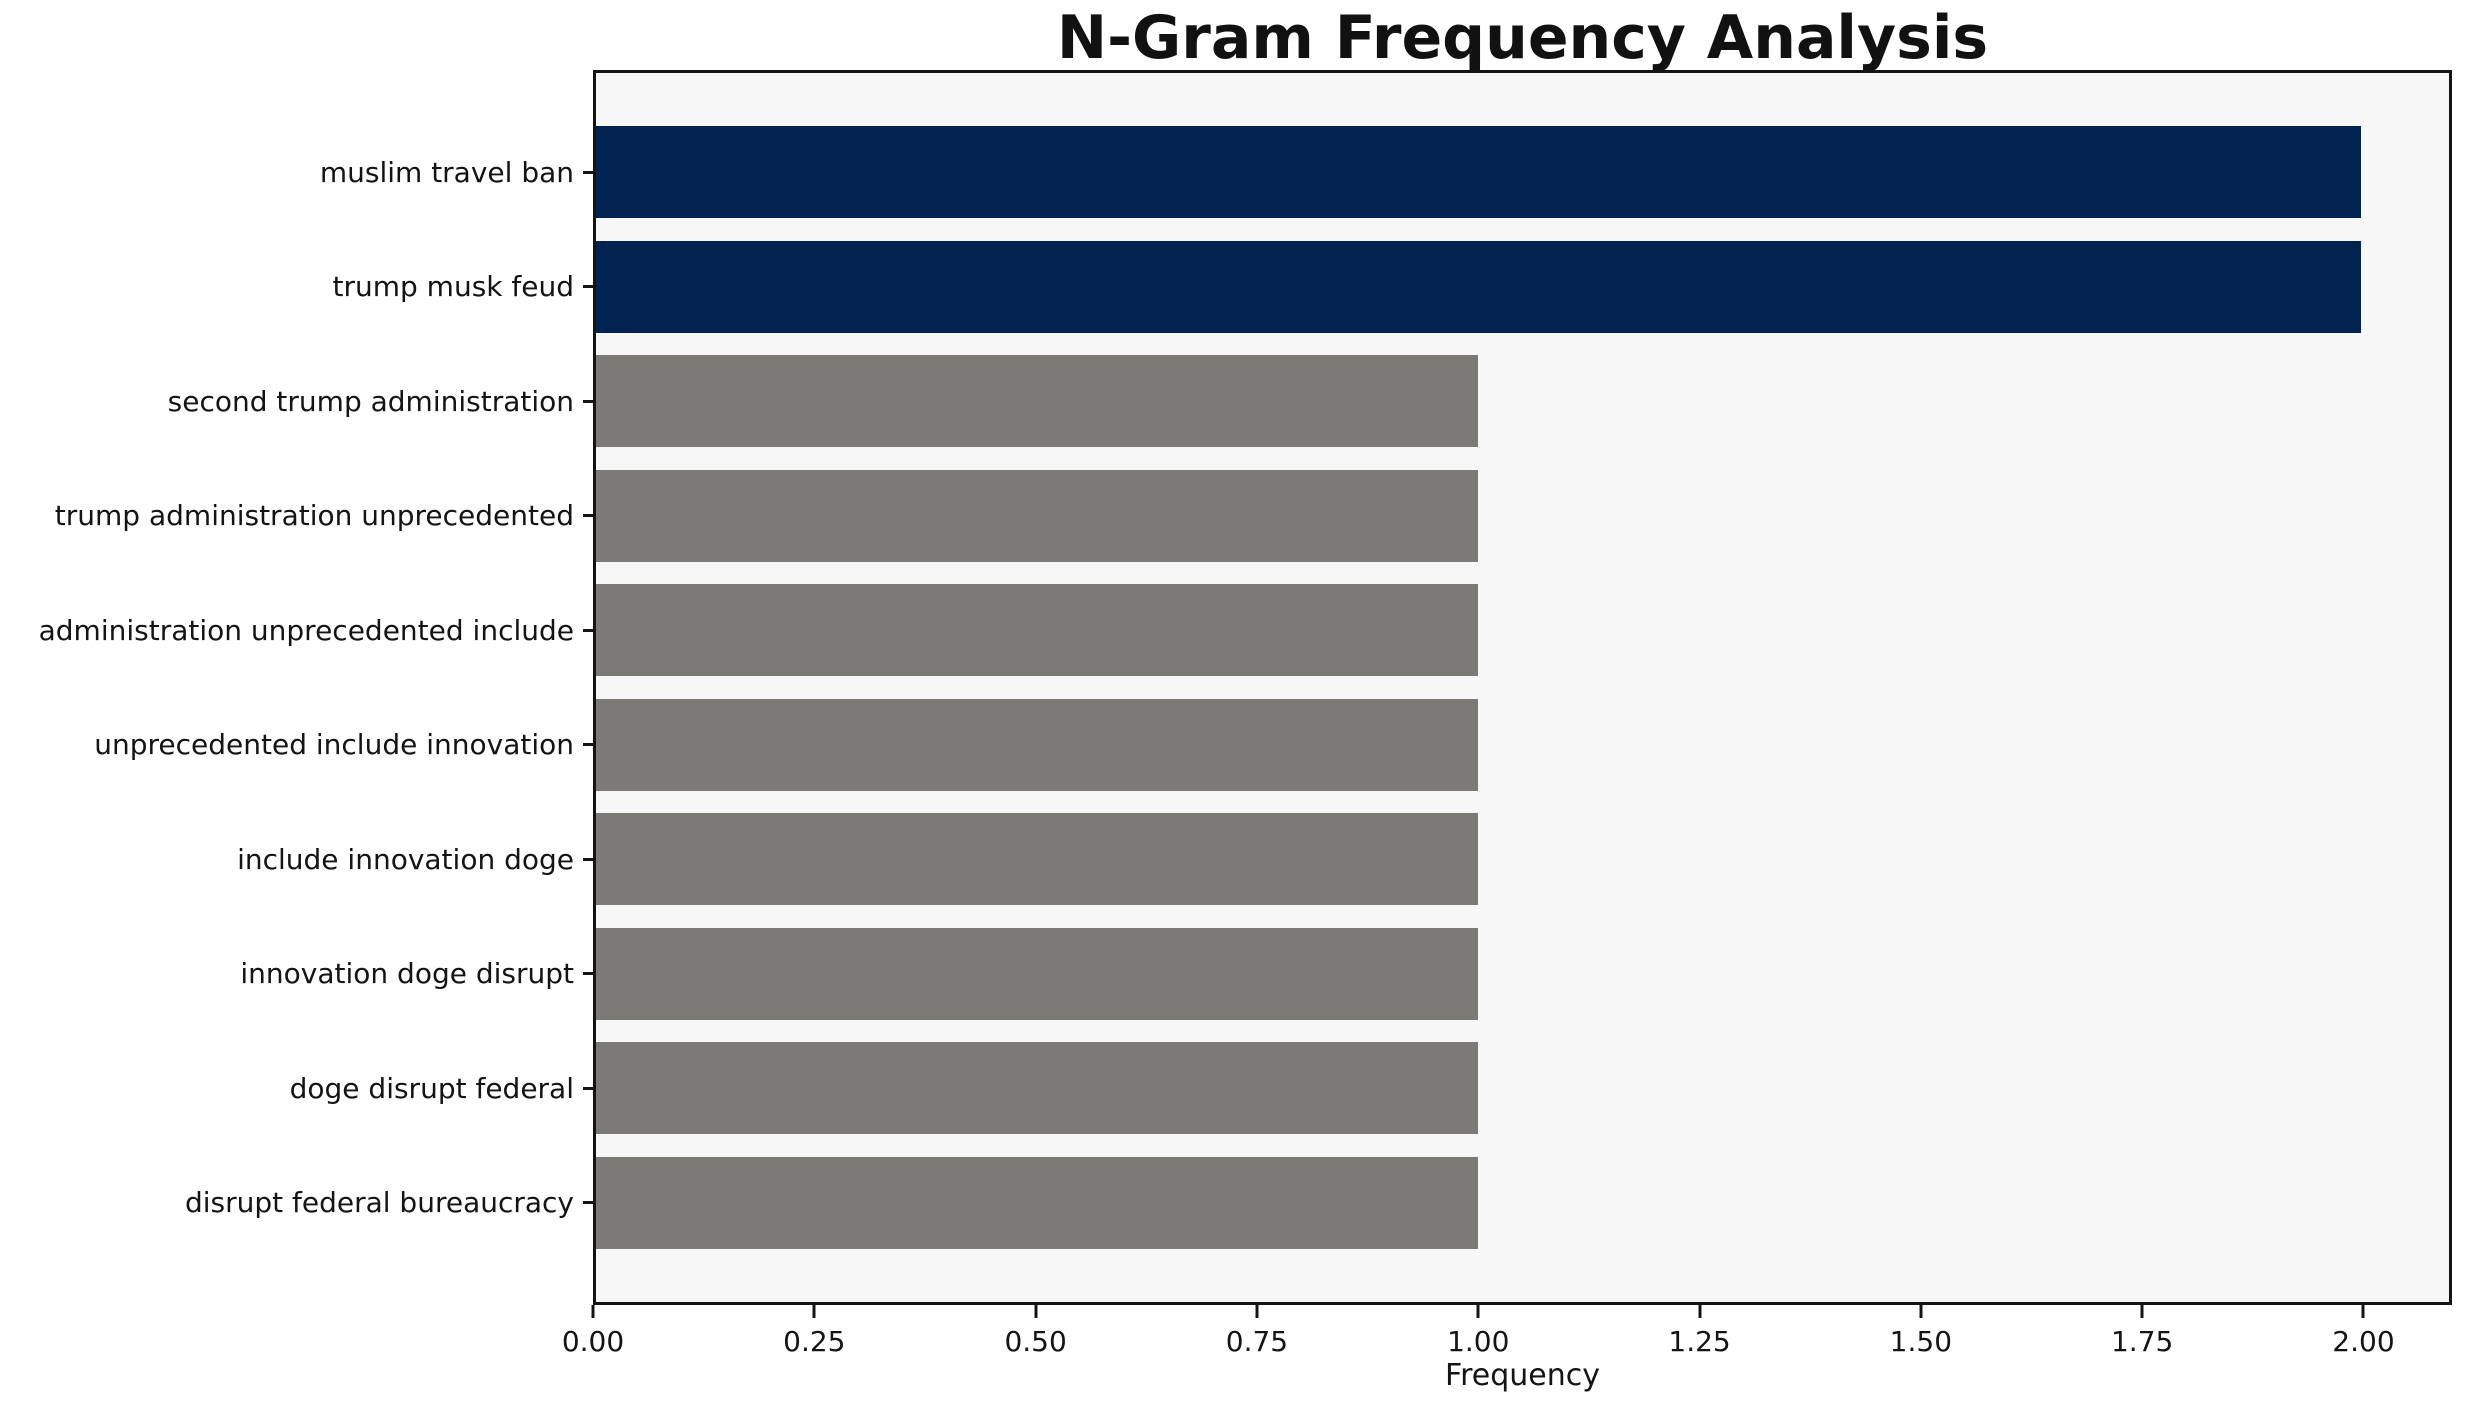 This screenshot has width=2473, height=1414. What do you see at coordinates (446, 172) in the screenshot?
I see `y-tick-label: muslim travel ban` at bounding box center [446, 172].